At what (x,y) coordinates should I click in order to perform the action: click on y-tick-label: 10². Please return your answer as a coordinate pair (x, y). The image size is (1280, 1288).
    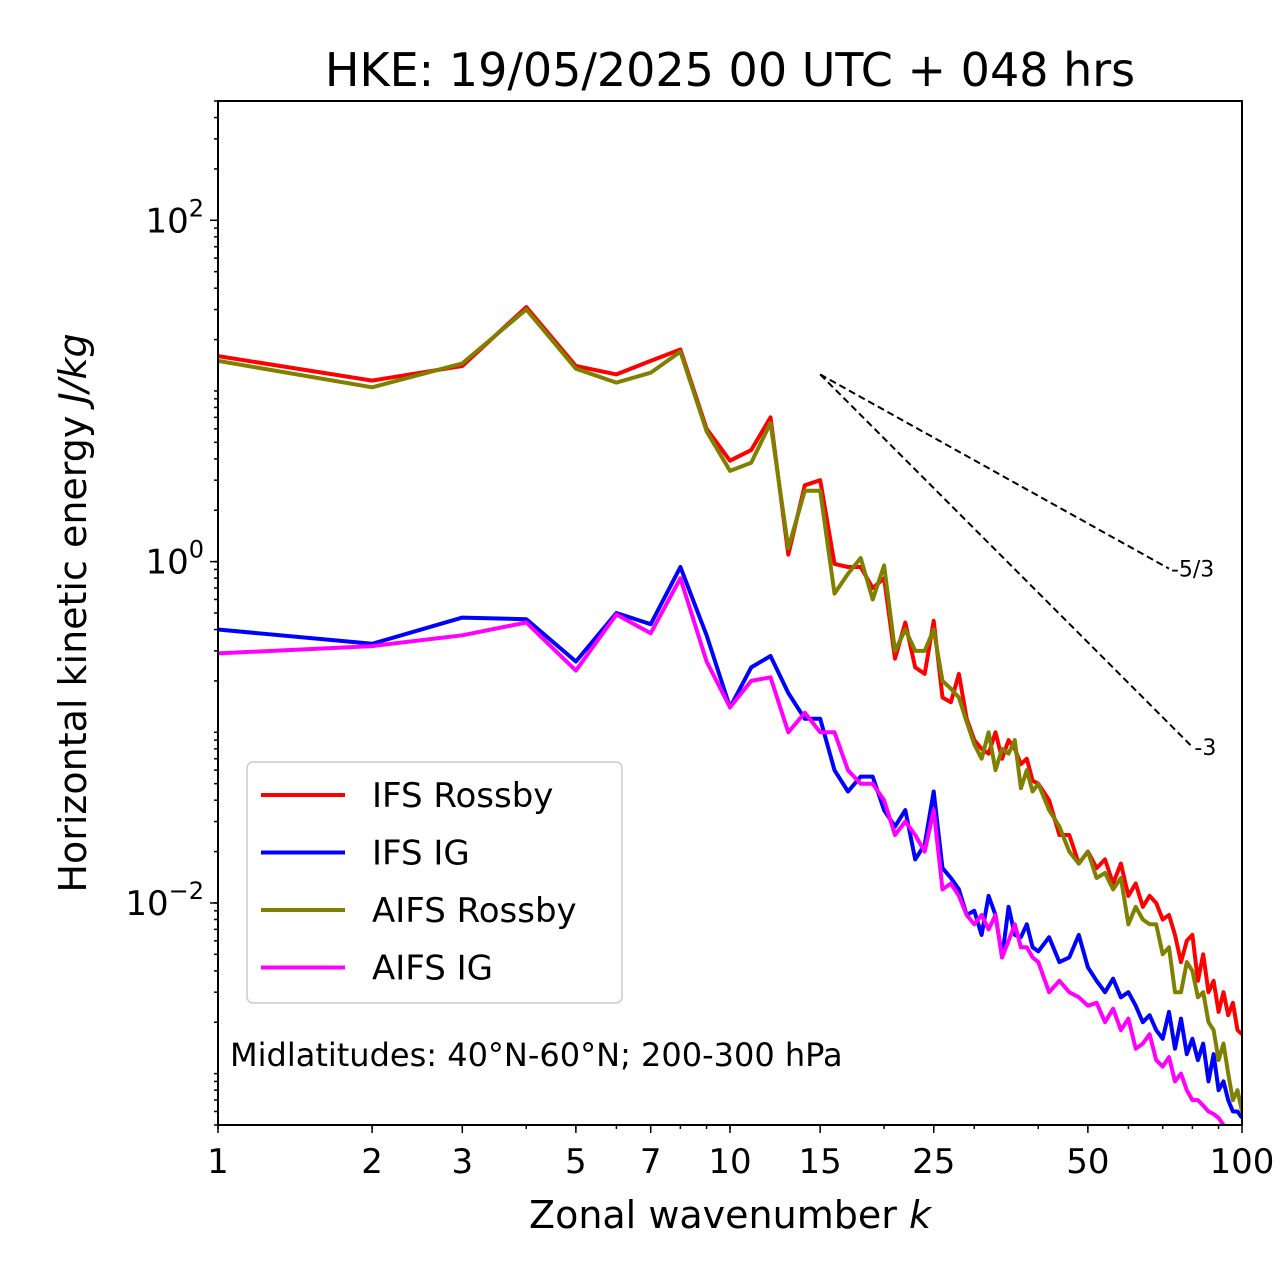
    Looking at the image, I should click on (174, 217).